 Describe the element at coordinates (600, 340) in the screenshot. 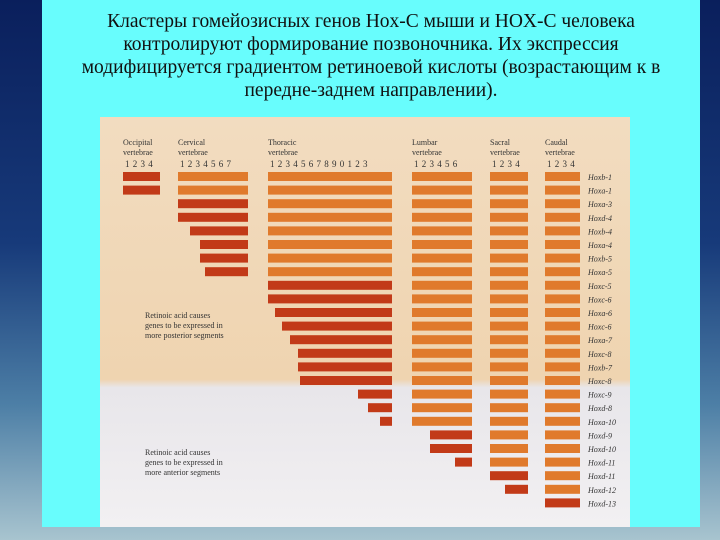

I see `gene-label: Hoxa-7` at that location.